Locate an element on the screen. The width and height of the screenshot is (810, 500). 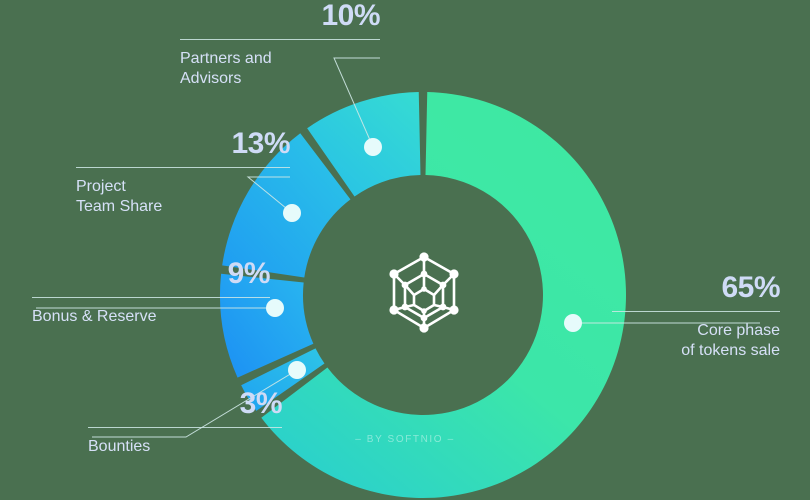
leader-line-bounties is located at coordinates (195, 403).